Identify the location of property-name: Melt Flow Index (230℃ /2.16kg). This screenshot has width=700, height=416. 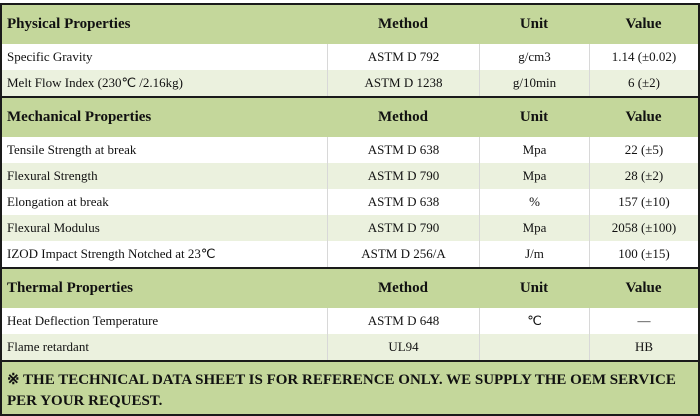
(95, 82).